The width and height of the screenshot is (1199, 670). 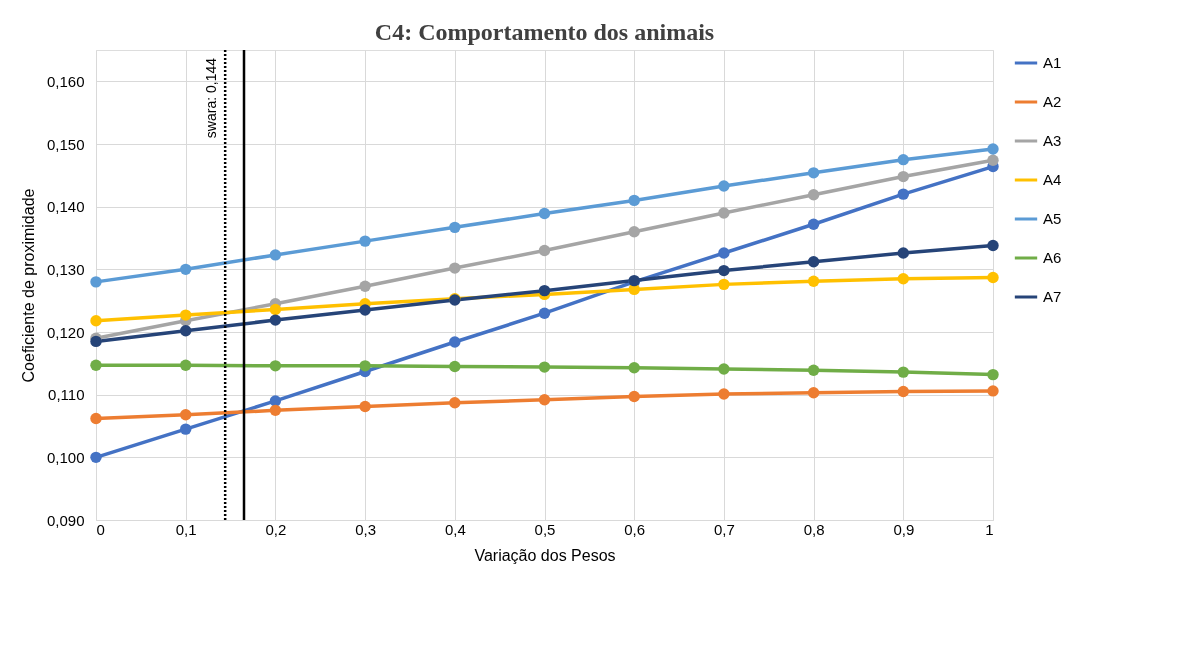 I want to click on x-axis-title: Variação dos Pesos, so click(x=545, y=555).